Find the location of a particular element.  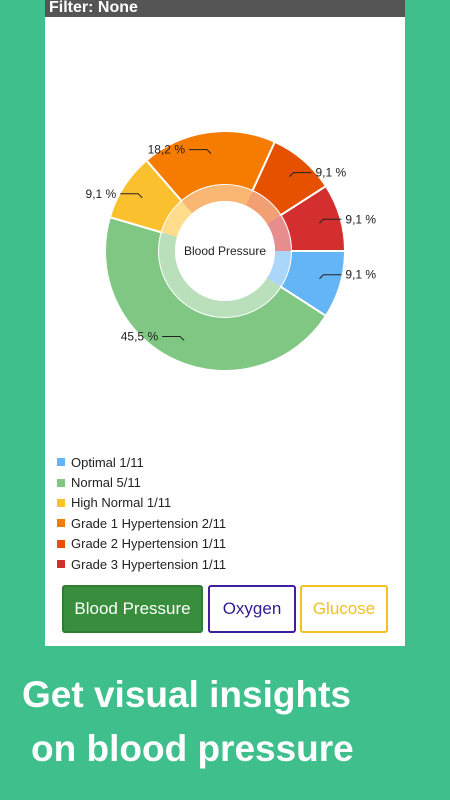

slice-label-3: 18,2 % is located at coordinates (167, 150).